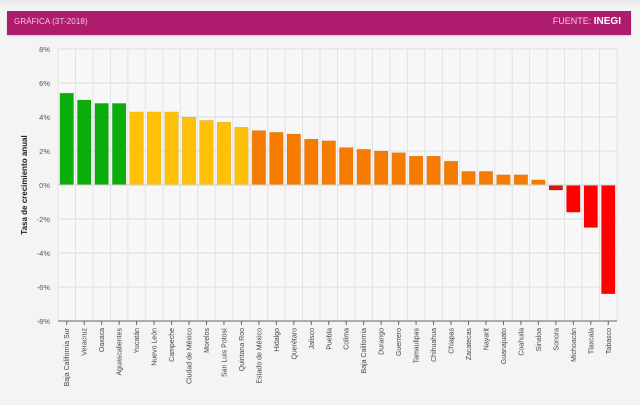 This screenshot has height=405, width=640. Describe the element at coordinates (66, 139) in the screenshot. I see `bar-baja-california-sur` at that location.